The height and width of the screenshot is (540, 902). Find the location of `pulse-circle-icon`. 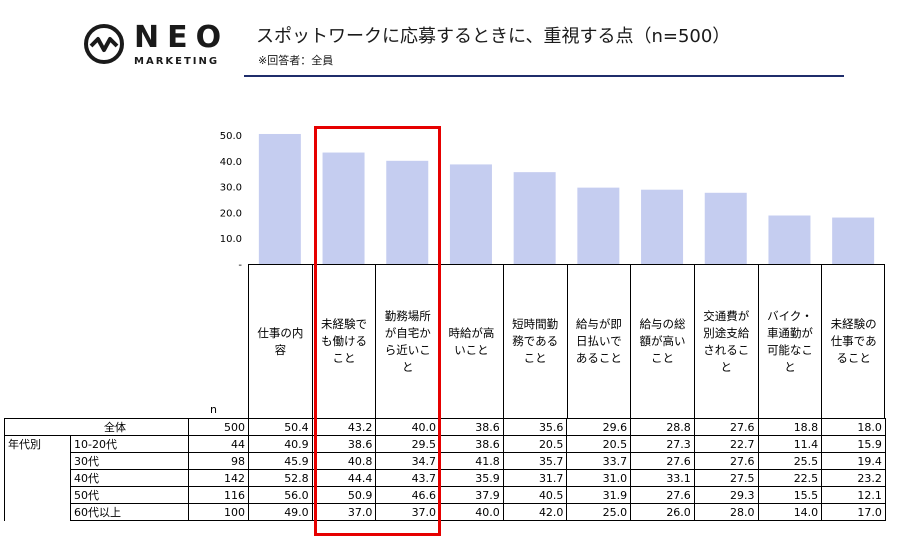

pulse-circle-icon is located at coordinates (104, 44).